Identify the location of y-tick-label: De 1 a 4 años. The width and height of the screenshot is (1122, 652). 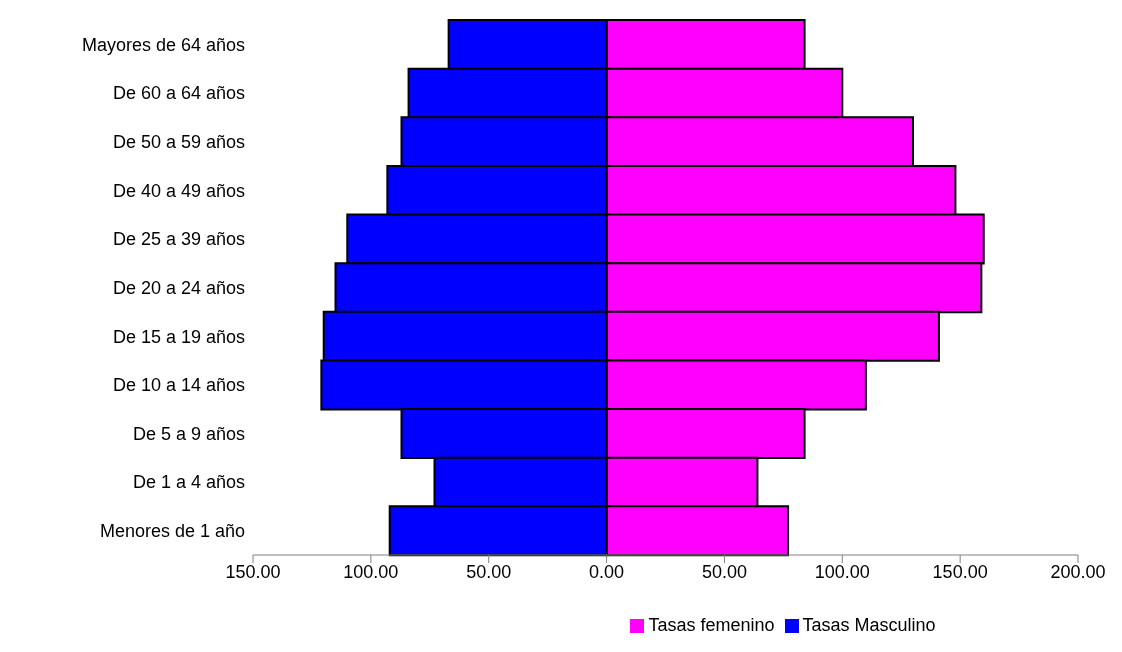
(188, 482).